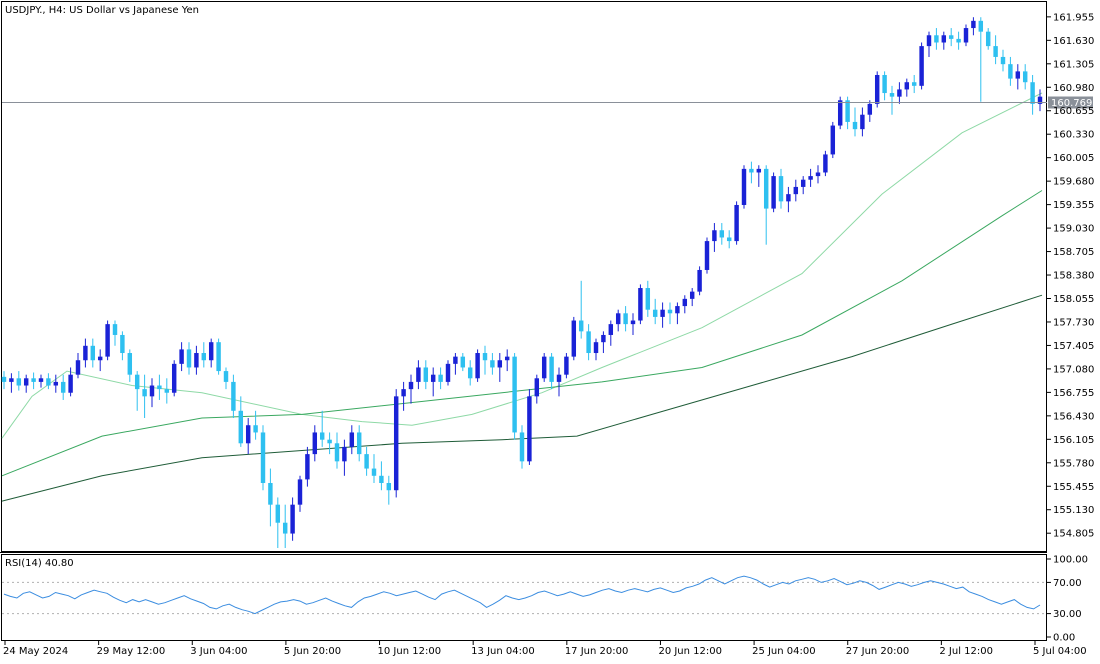 The height and width of the screenshot is (664, 1100). I want to click on current-price-label: 160.769, so click(1071, 103).